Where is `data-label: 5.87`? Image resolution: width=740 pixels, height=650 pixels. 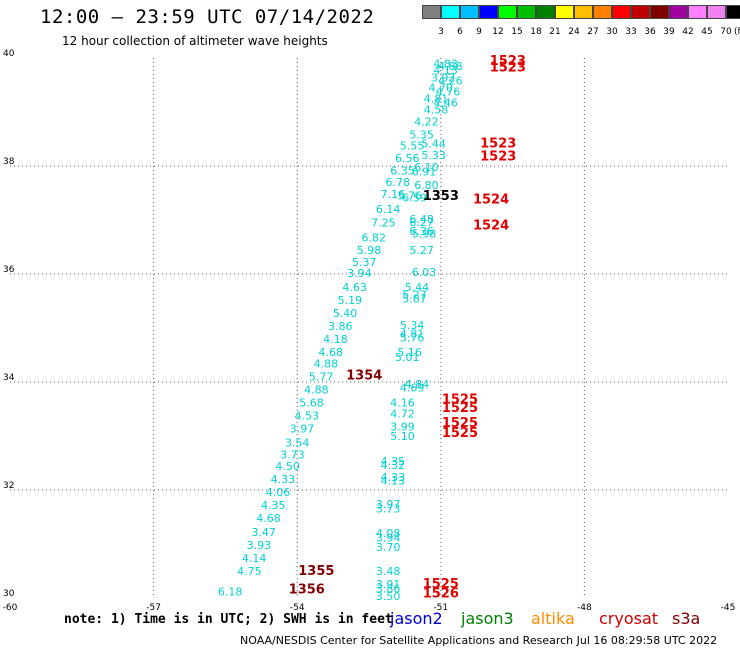
data-label: 5.87 is located at coordinates (414, 298).